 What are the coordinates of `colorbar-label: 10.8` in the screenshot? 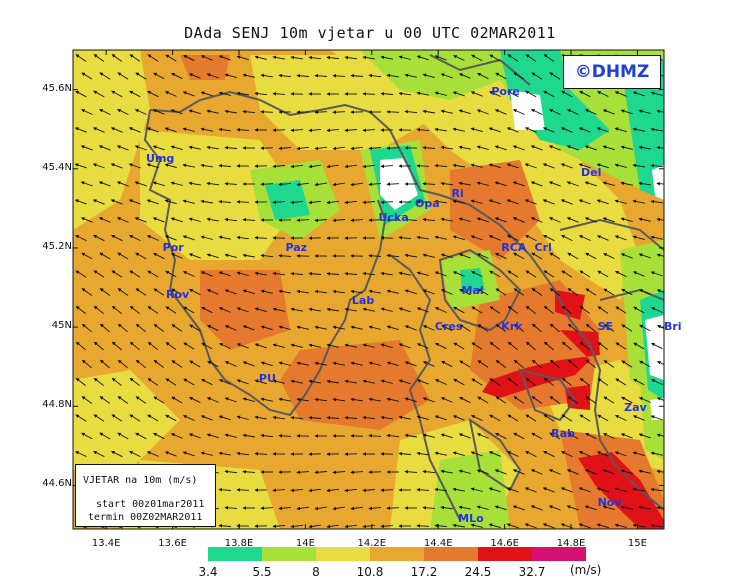 It's located at (370, 572).